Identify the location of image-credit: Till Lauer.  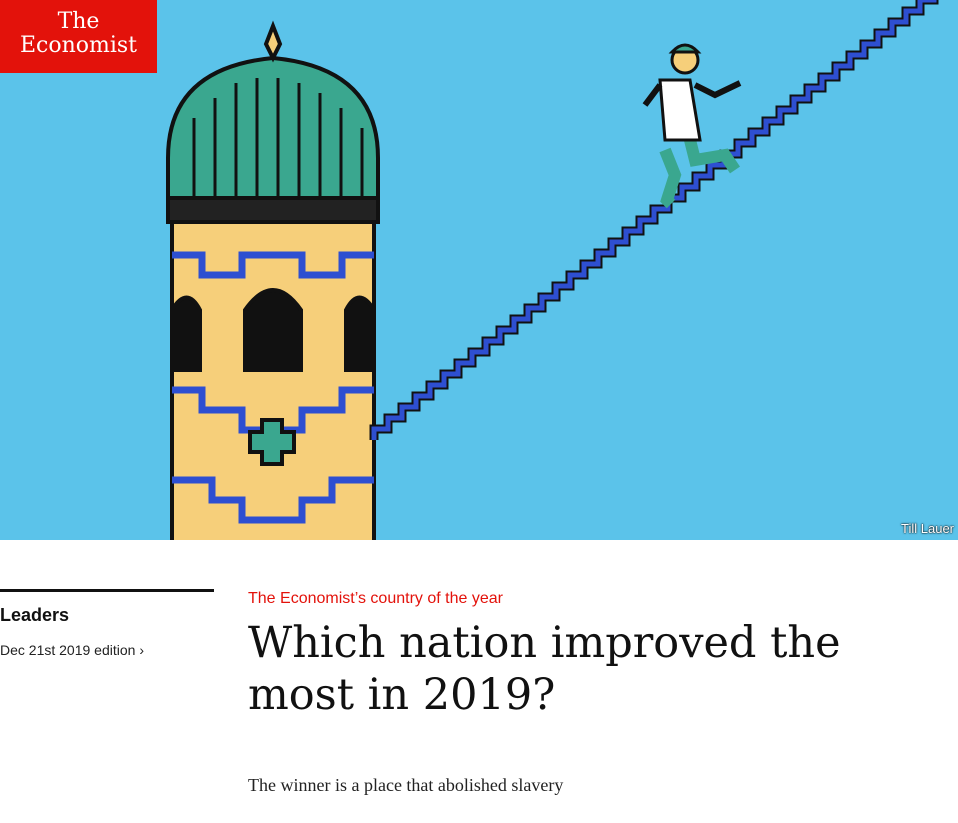
(927, 528).